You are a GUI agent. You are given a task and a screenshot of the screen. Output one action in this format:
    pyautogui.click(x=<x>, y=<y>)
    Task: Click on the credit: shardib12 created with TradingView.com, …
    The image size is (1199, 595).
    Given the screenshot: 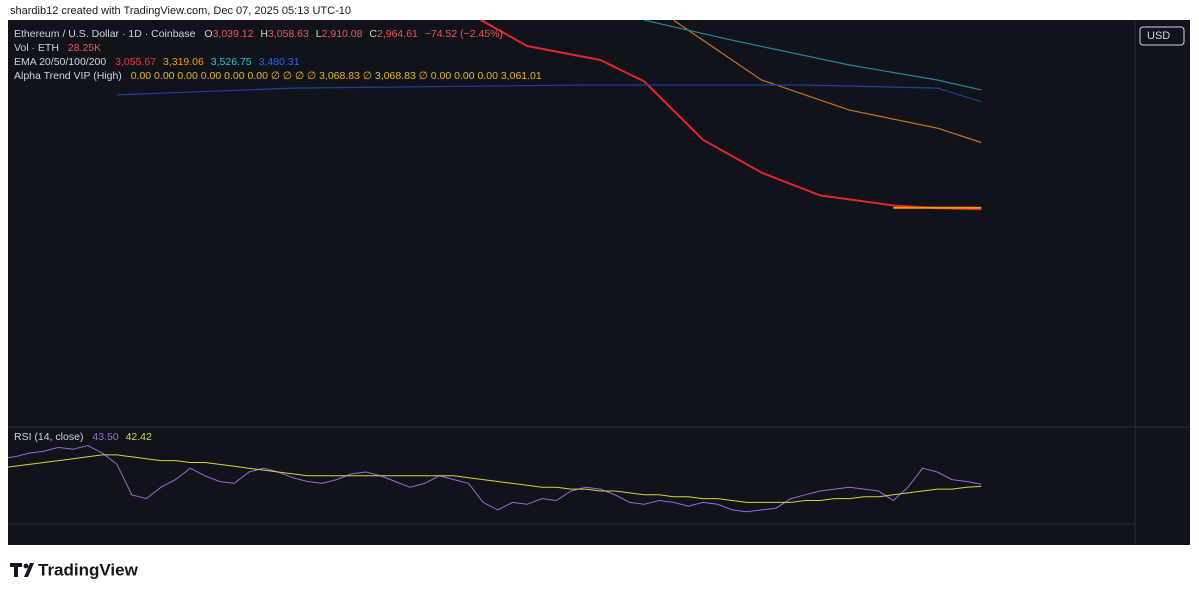 What is the action you would take?
    pyautogui.click(x=180, y=11)
    